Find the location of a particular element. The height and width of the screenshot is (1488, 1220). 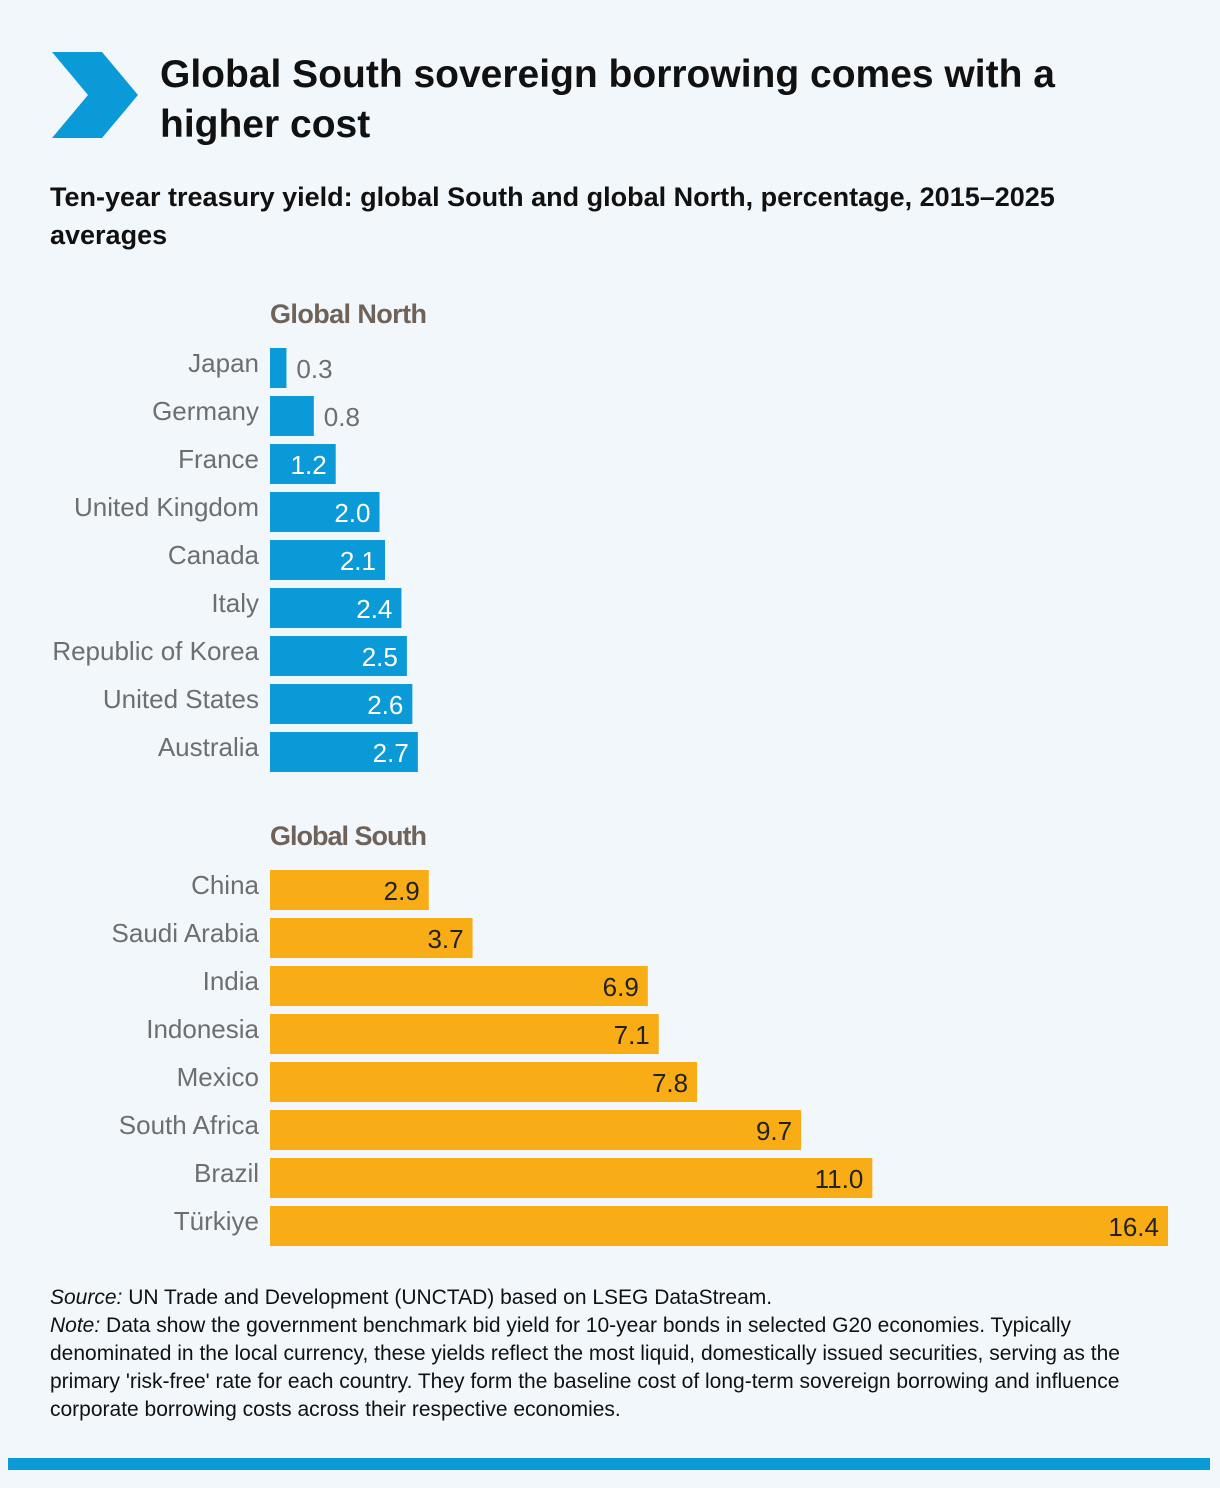

chevron-right-icon is located at coordinates (95, 95).